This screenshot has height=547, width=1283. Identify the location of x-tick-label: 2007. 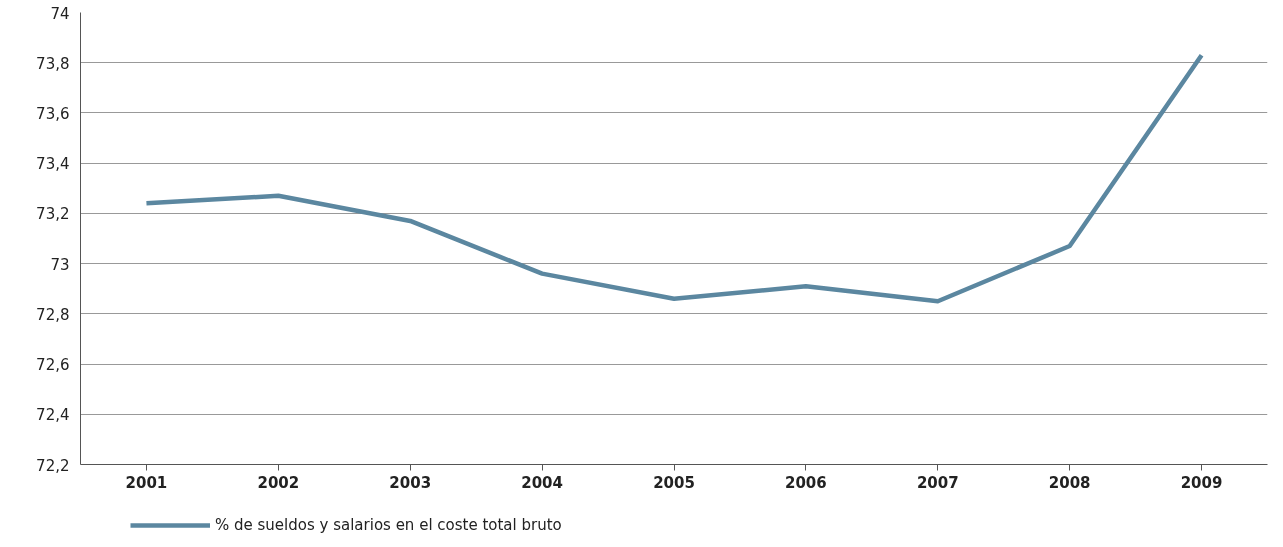
(937, 482).